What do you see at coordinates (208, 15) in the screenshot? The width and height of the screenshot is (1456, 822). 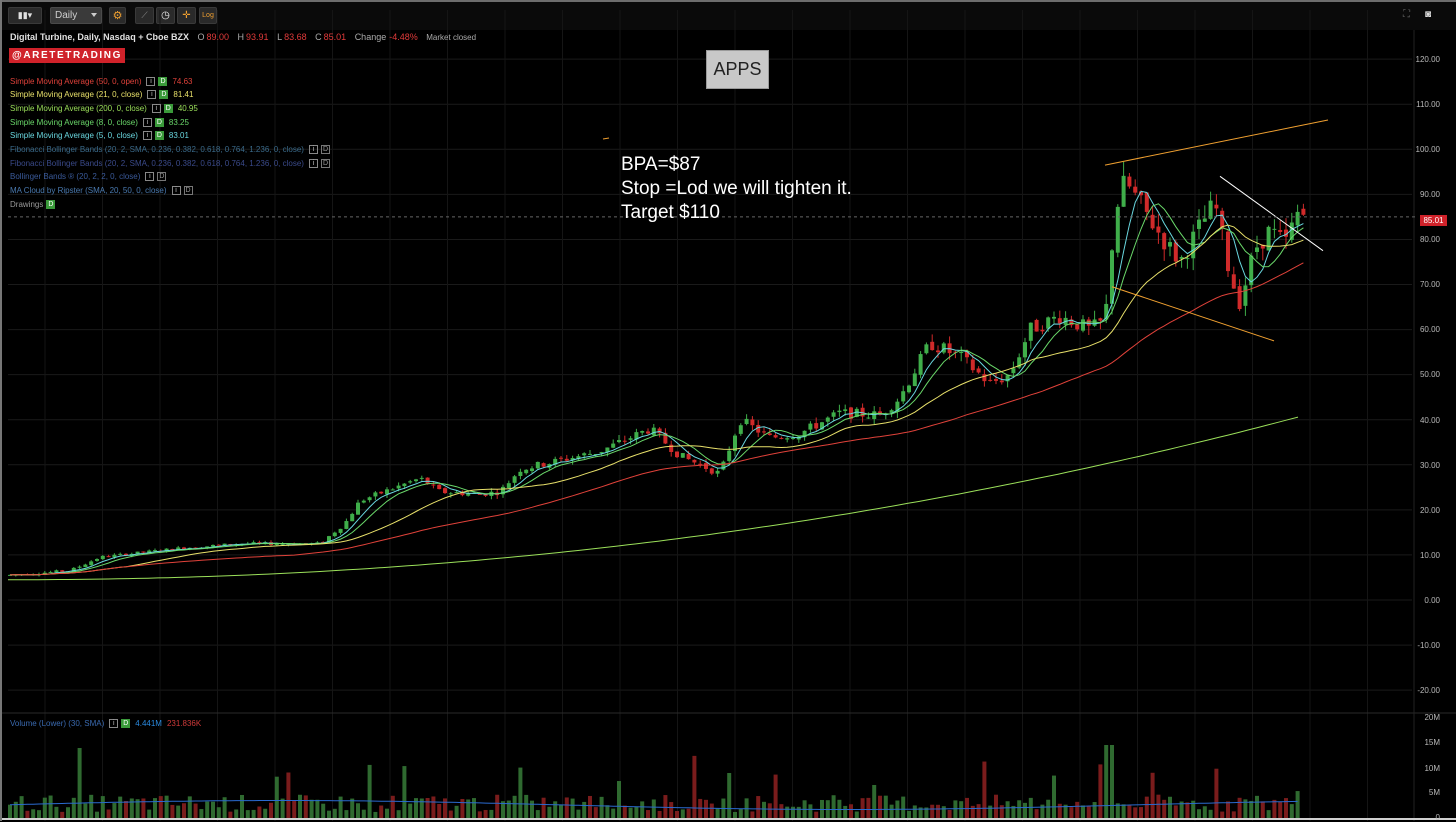 I see `log-scale-button: Log` at bounding box center [208, 15].